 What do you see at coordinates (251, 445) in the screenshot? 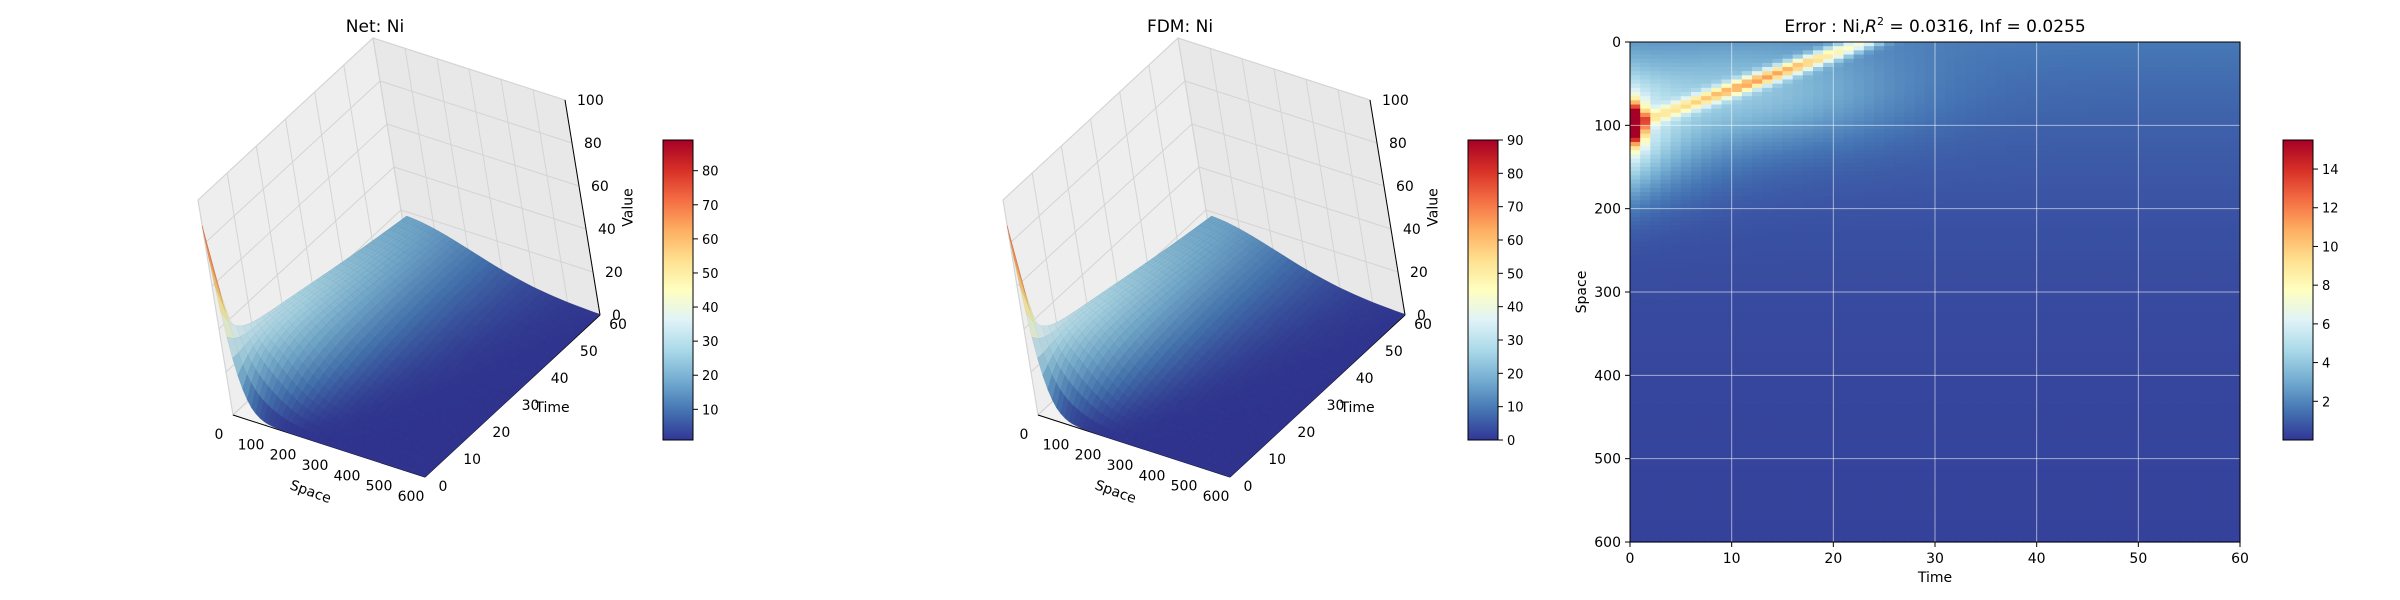
I see `x-tick-label: 100` at bounding box center [251, 445].